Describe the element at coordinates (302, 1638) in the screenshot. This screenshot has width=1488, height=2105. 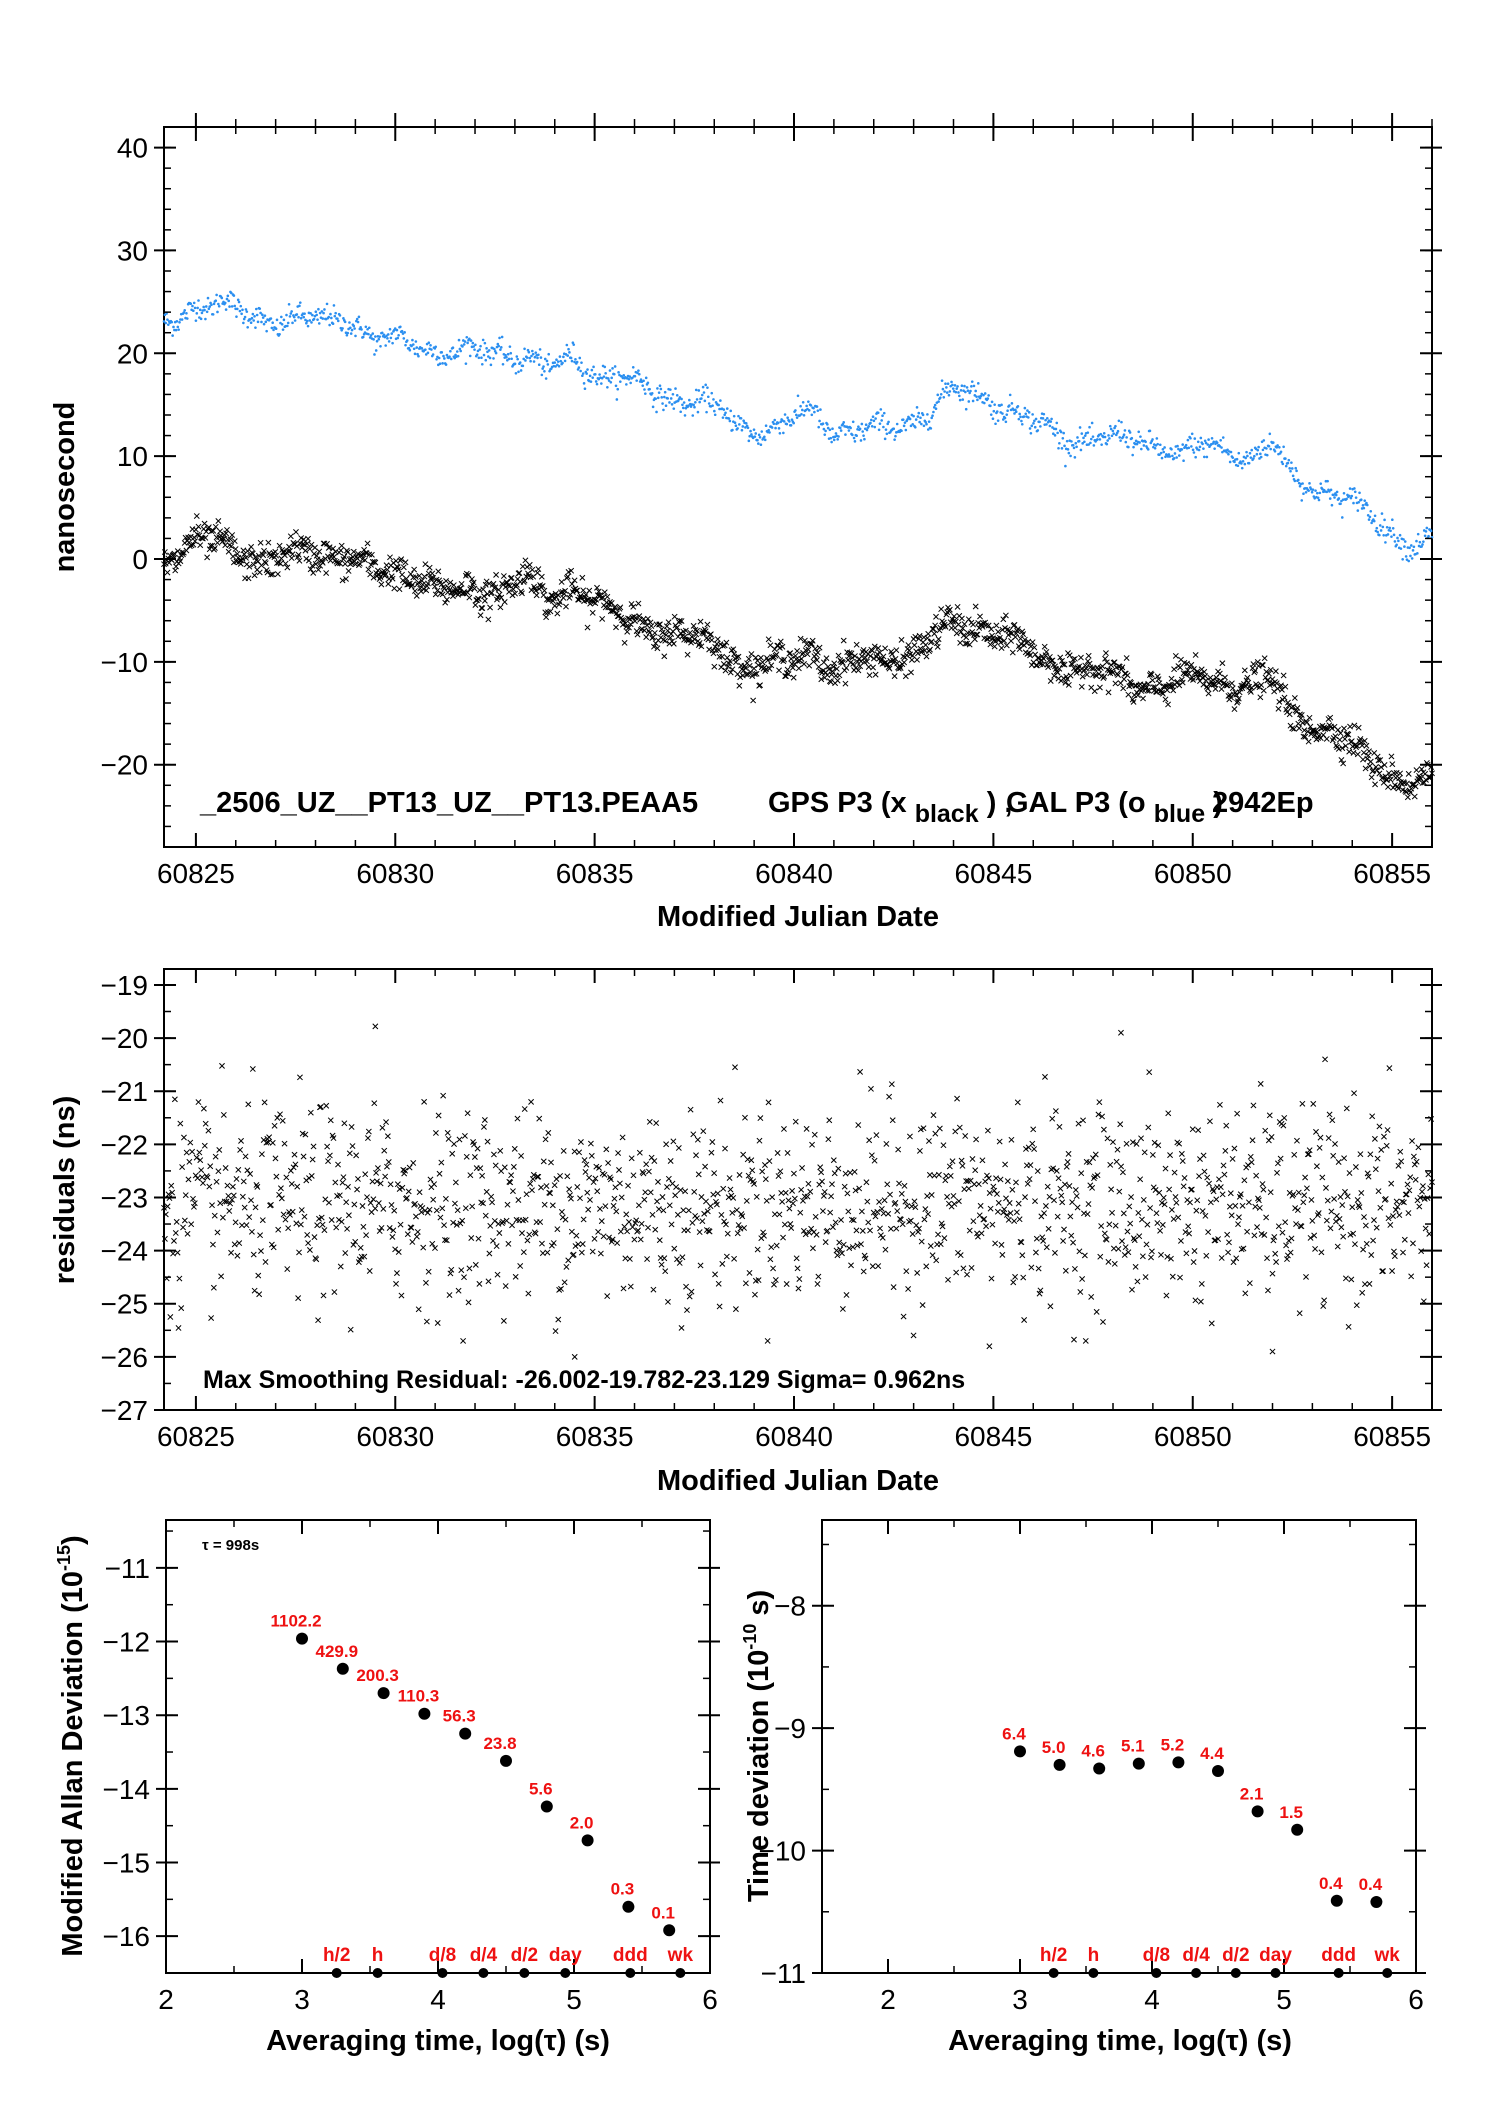
I see `deviation-point` at that location.